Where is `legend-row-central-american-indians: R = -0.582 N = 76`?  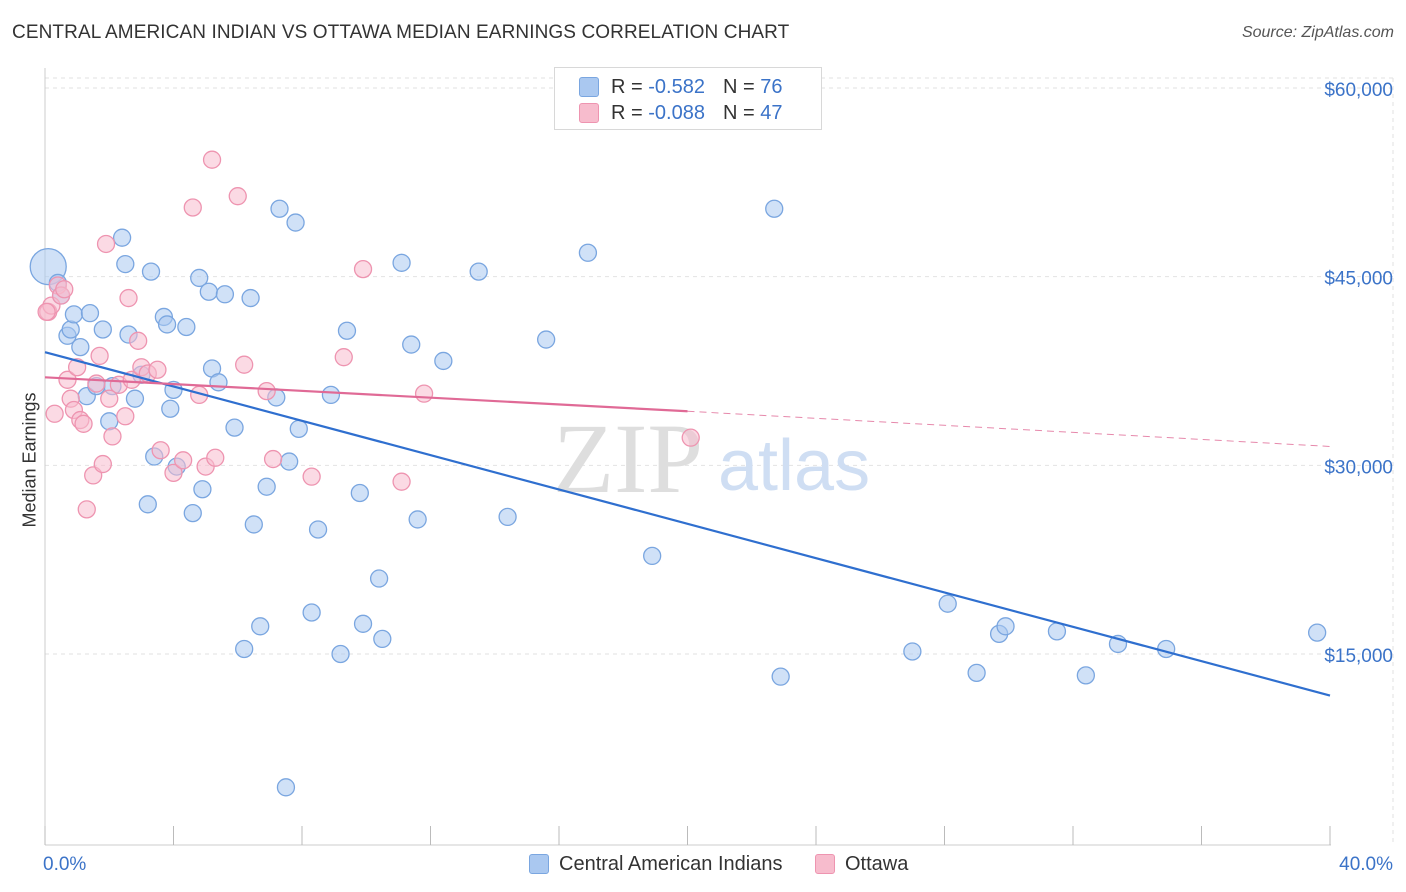 legend-row-central-american-indians: R = -0.582 N = 76 is located at coordinates (680, 87).